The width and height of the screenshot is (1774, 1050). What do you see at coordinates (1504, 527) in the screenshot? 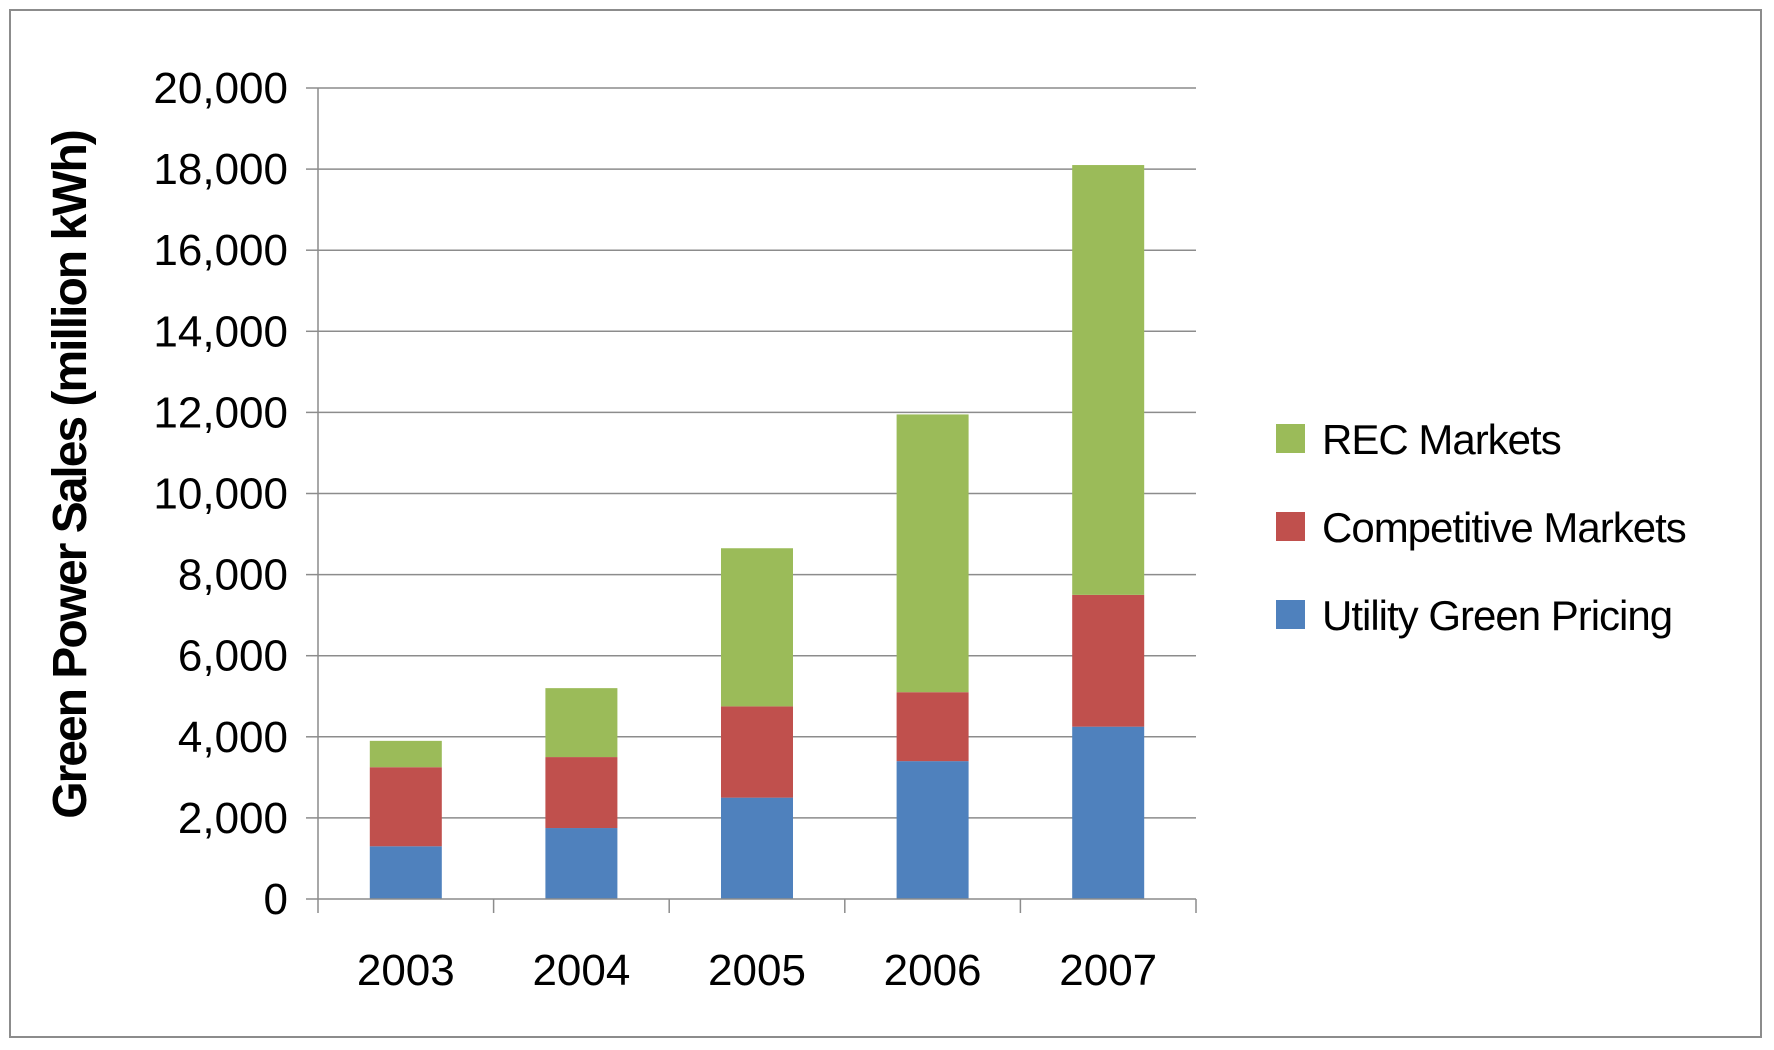
I see `legend-label: Competitive Markets` at bounding box center [1504, 527].